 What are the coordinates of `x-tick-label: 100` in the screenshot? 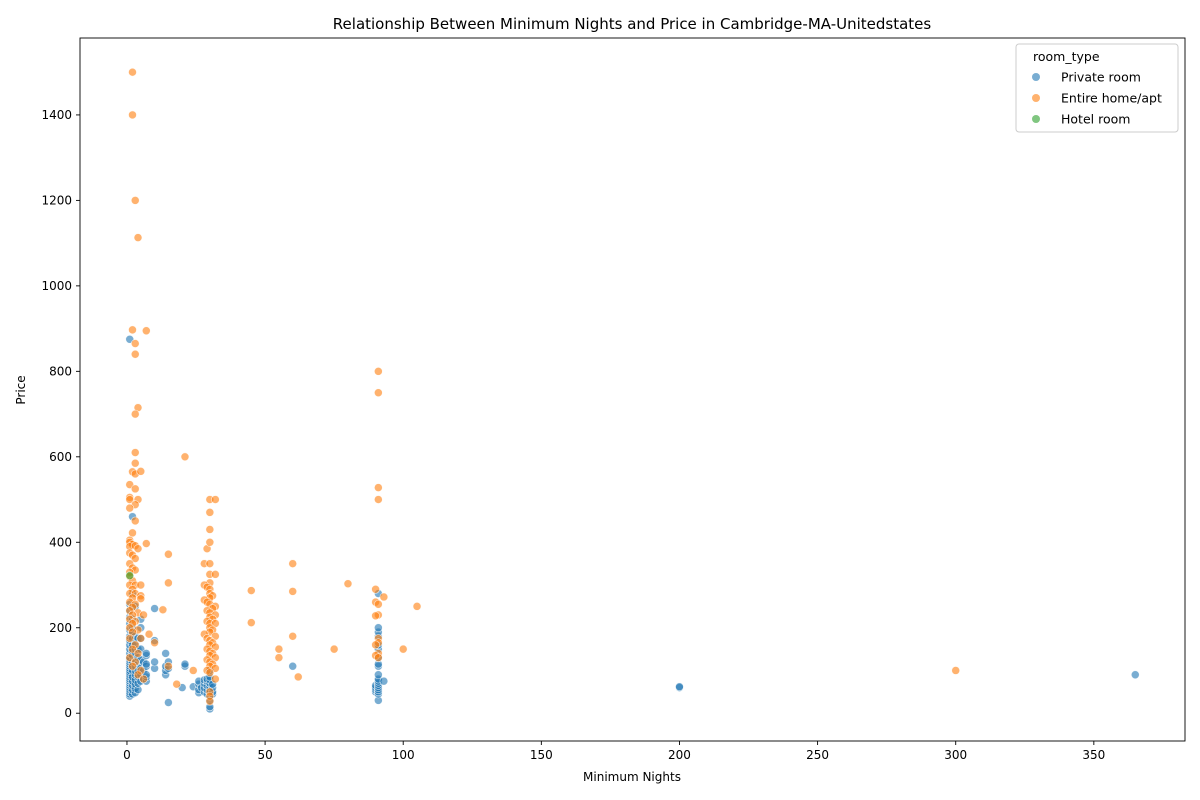 It's located at (403, 755).